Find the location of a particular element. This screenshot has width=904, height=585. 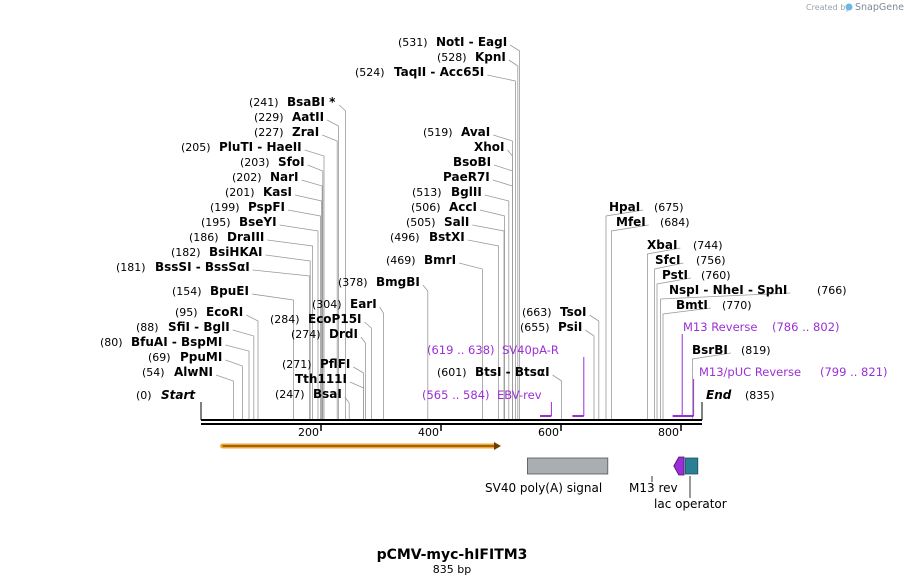

site-label: (655) PsiI is located at coordinates (551, 327).